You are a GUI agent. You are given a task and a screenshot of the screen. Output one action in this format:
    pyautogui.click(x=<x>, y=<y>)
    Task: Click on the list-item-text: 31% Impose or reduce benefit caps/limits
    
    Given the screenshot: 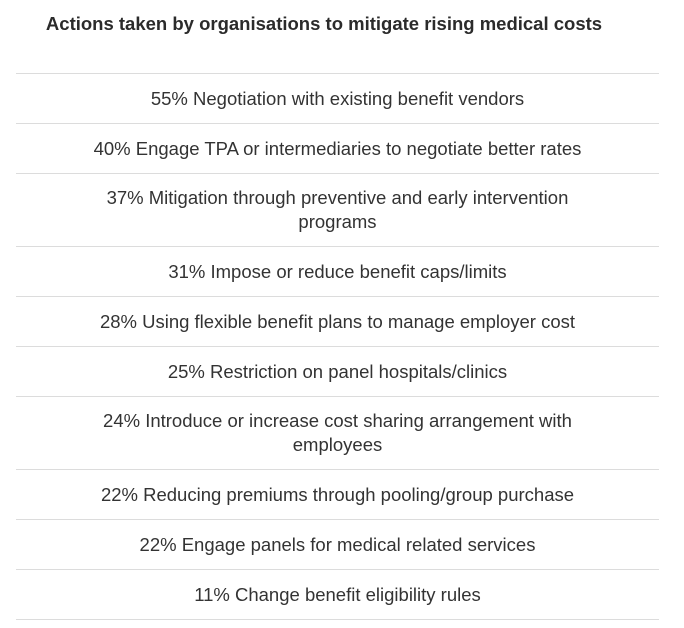 What is the action you would take?
    pyautogui.click(x=337, y=271)
    